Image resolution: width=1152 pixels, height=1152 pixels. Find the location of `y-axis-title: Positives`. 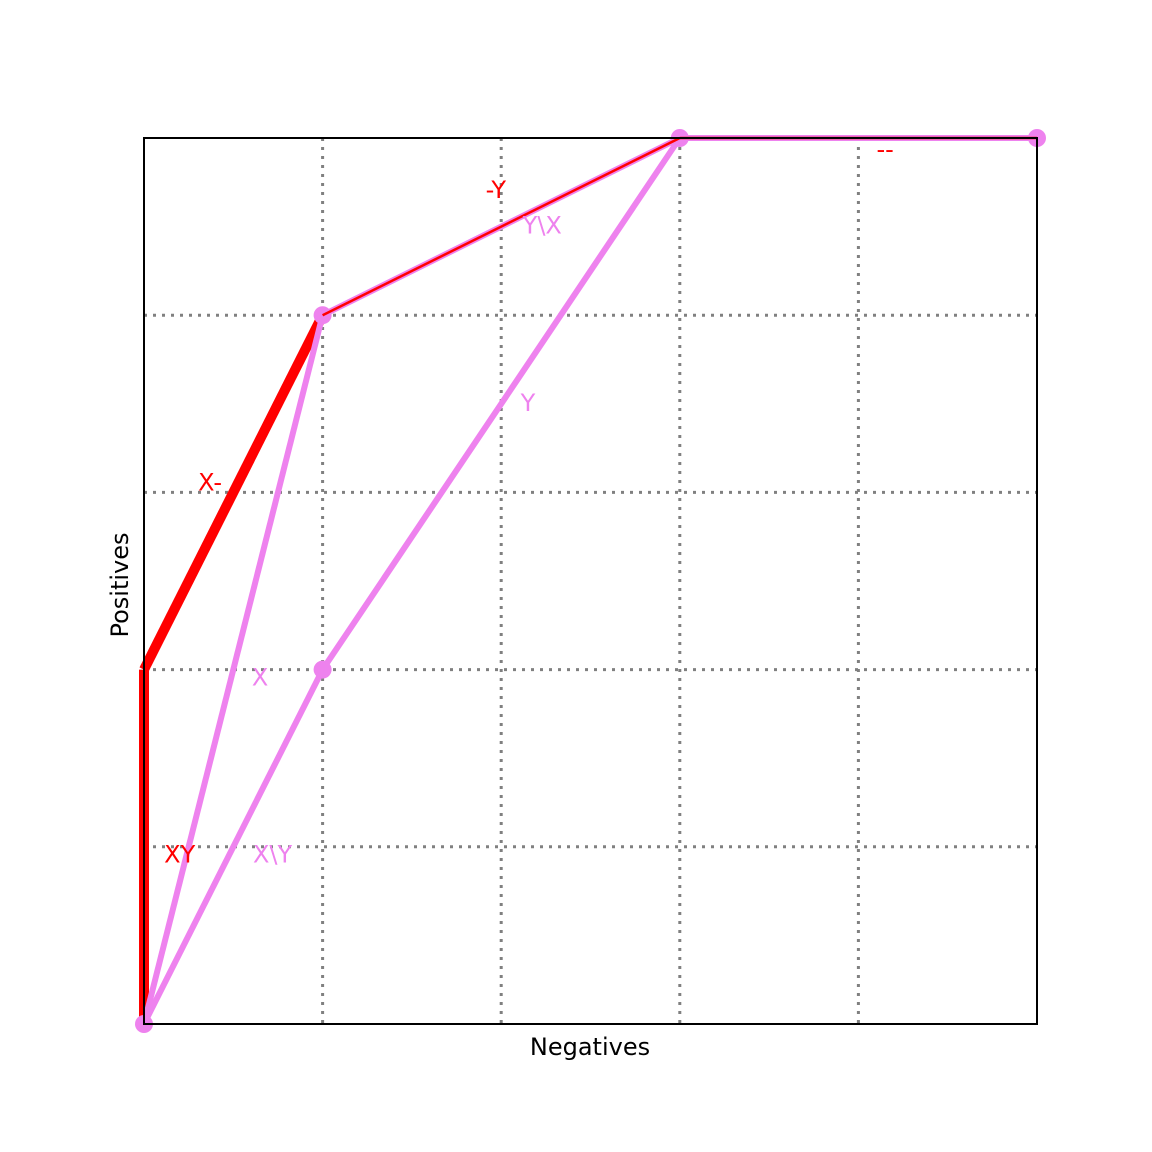

y-axis-title: Positives is located at coordinates (120, 584).